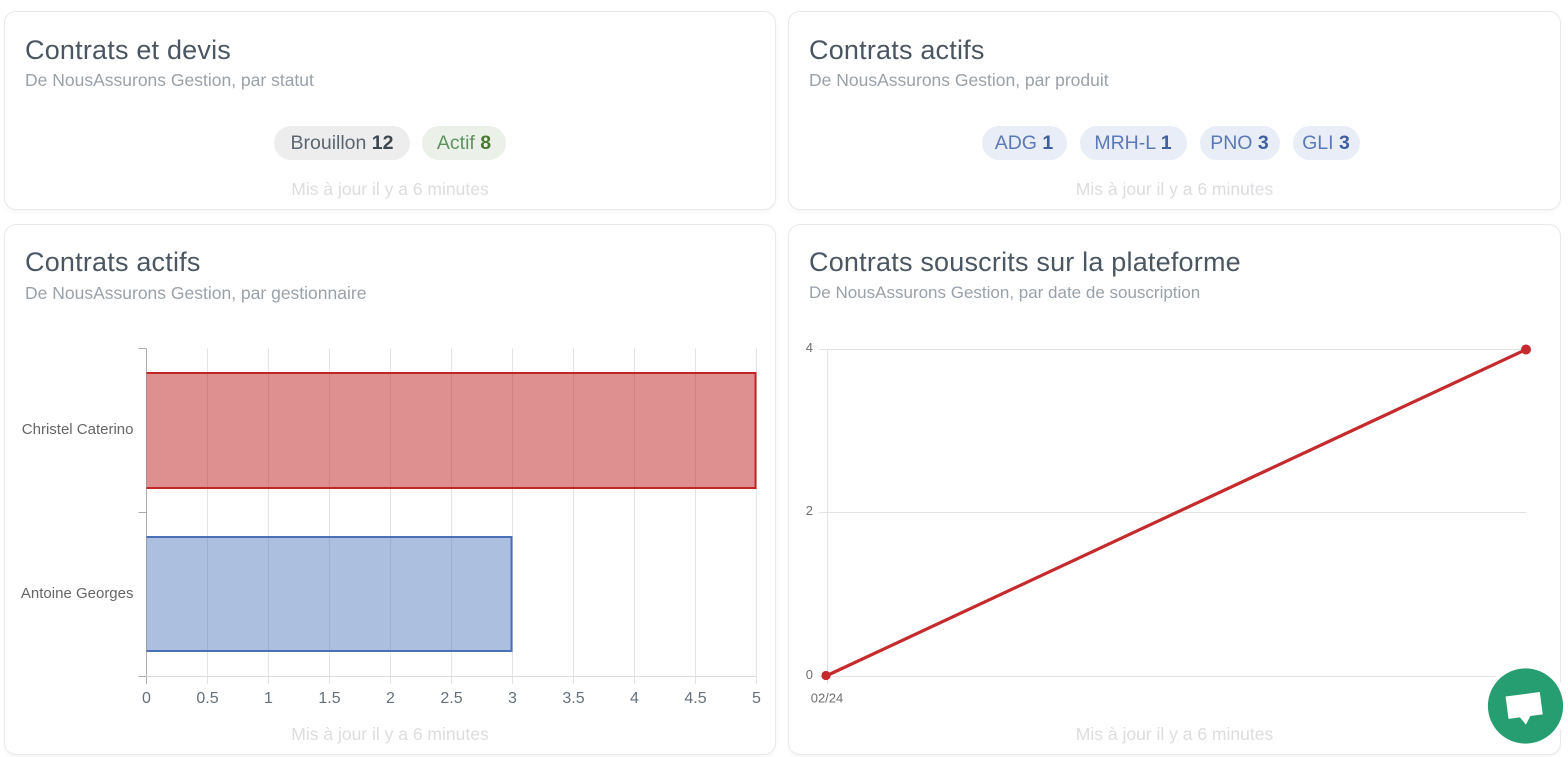 The image size is (1568, 757). Describe the element at coordinates (78, 429) in the screenshot. I see `svg-text: Christel Caterino` at that location.